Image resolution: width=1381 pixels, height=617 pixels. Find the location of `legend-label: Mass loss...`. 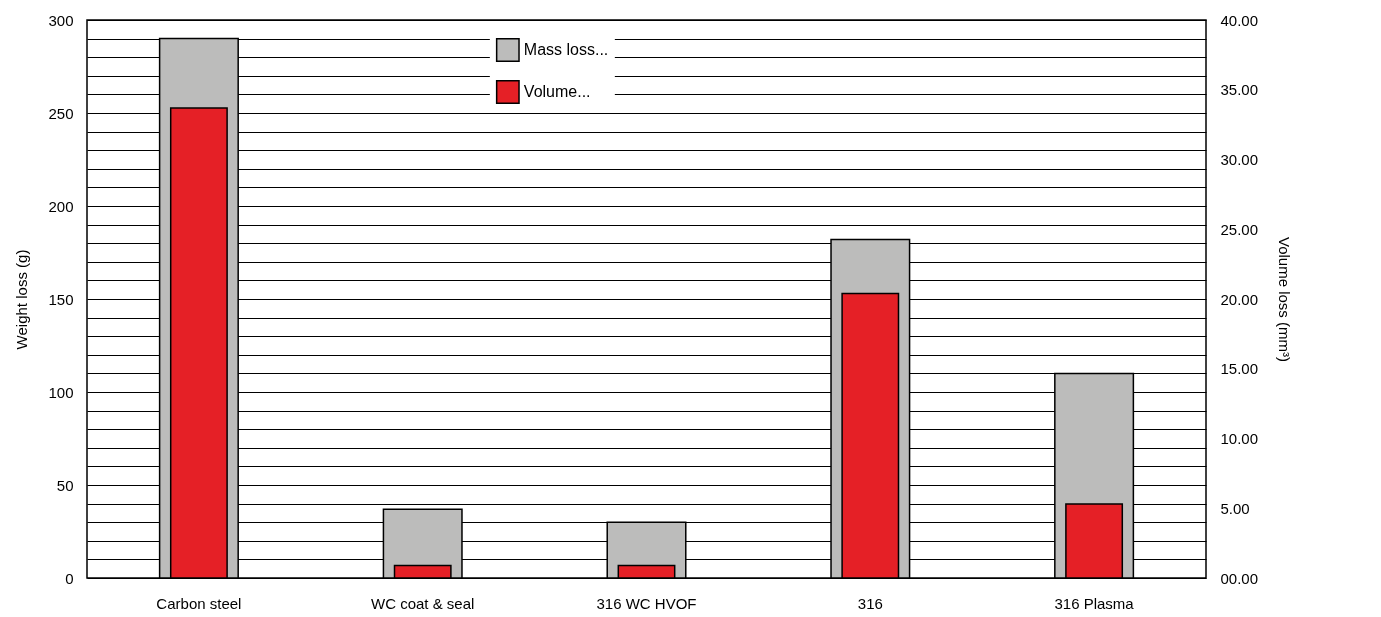

legend-label: Mass loss... is located at coordinates (566, 49).